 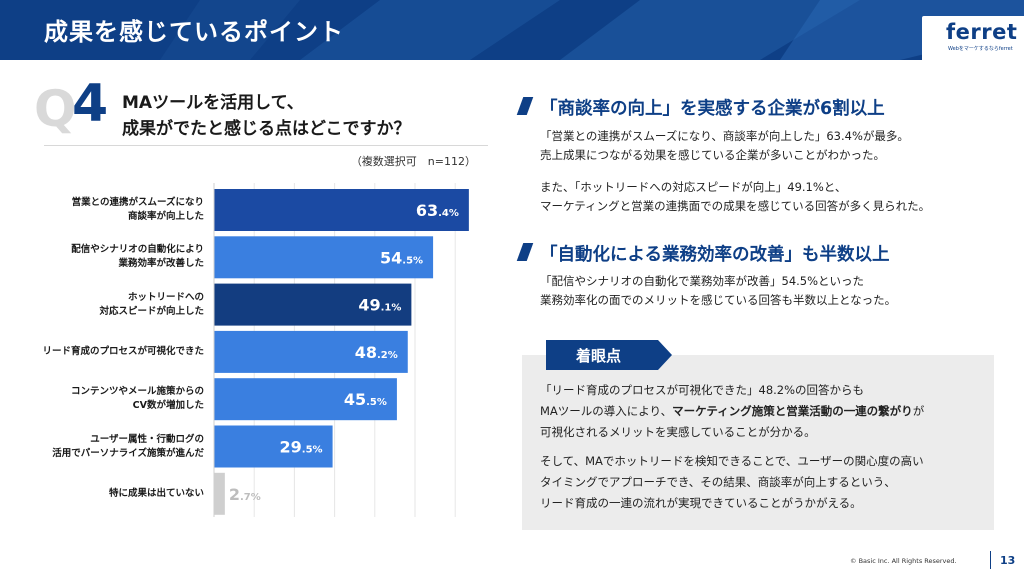 What do you see at coordinates (792, 411) in the screenshot?
I see `highlight-line-2-emphasis: マーケティング施策と営業活動の一連の繋がり` at bounding box center [792, 411].